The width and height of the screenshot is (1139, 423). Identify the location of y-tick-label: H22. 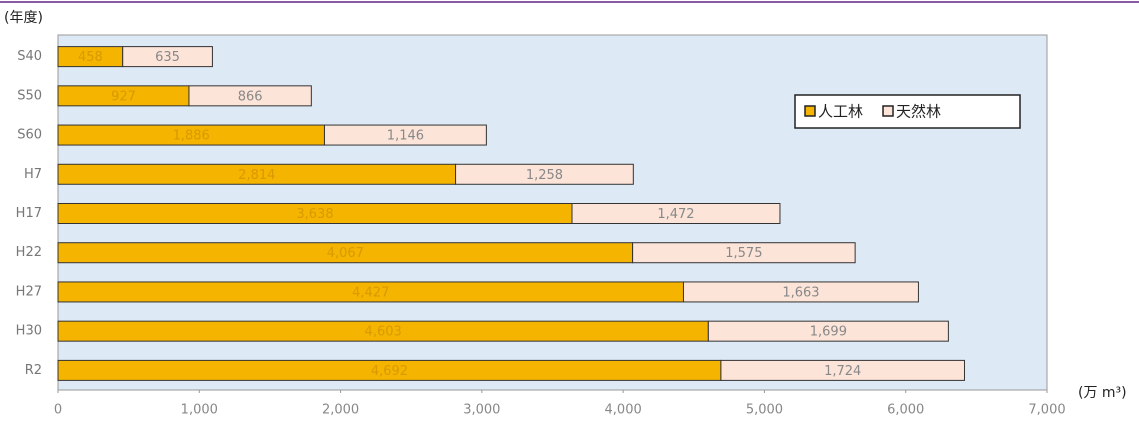
(29, 252).